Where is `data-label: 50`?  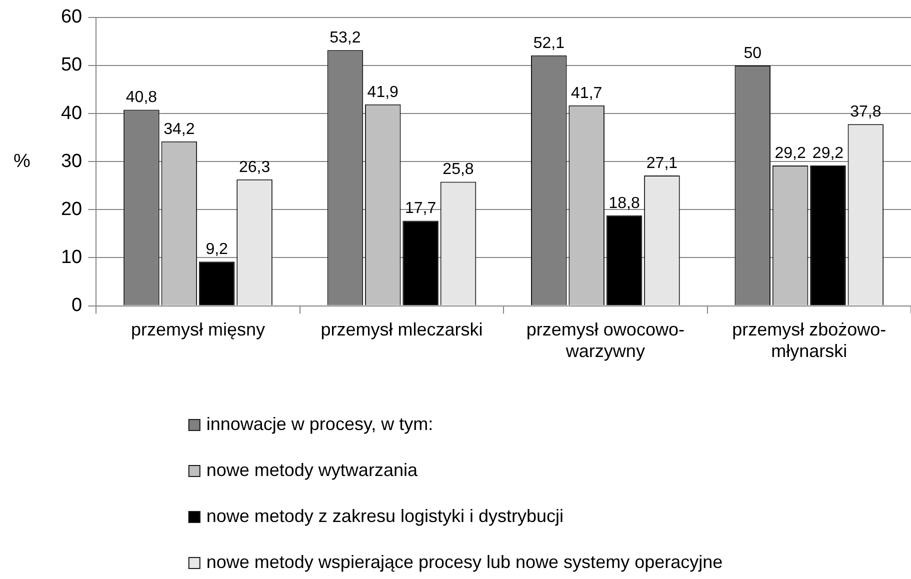 data-label: 50 is located at coordinates (753, 53).